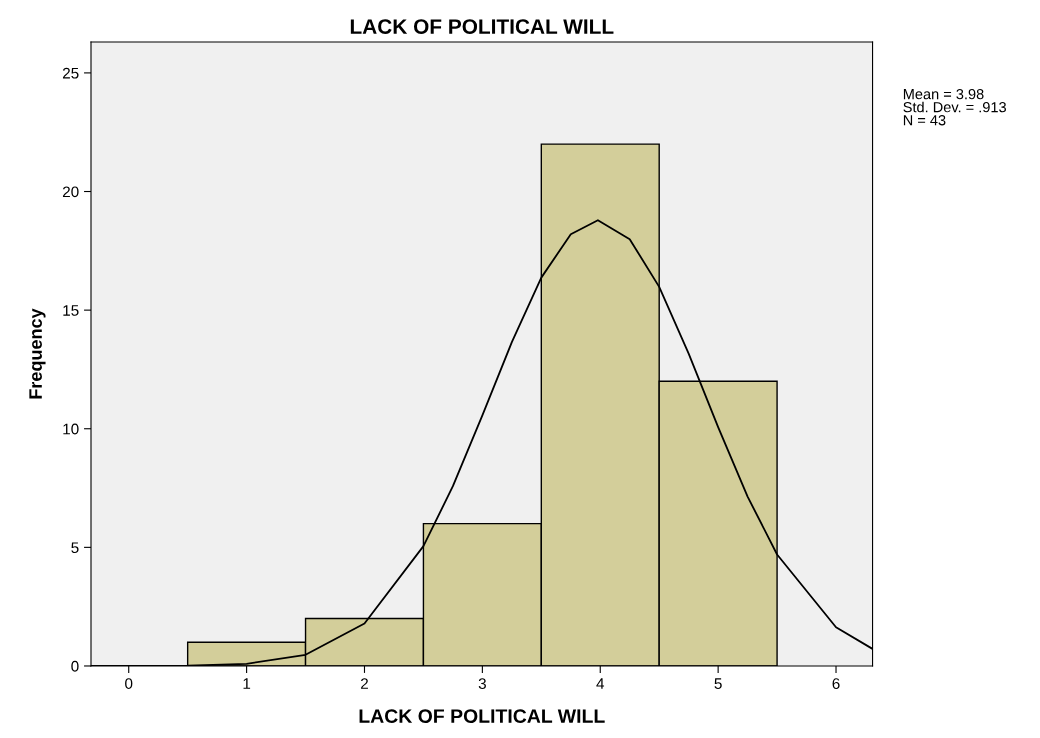  I want to click on y-tick-label: 20, so click(70, 192).